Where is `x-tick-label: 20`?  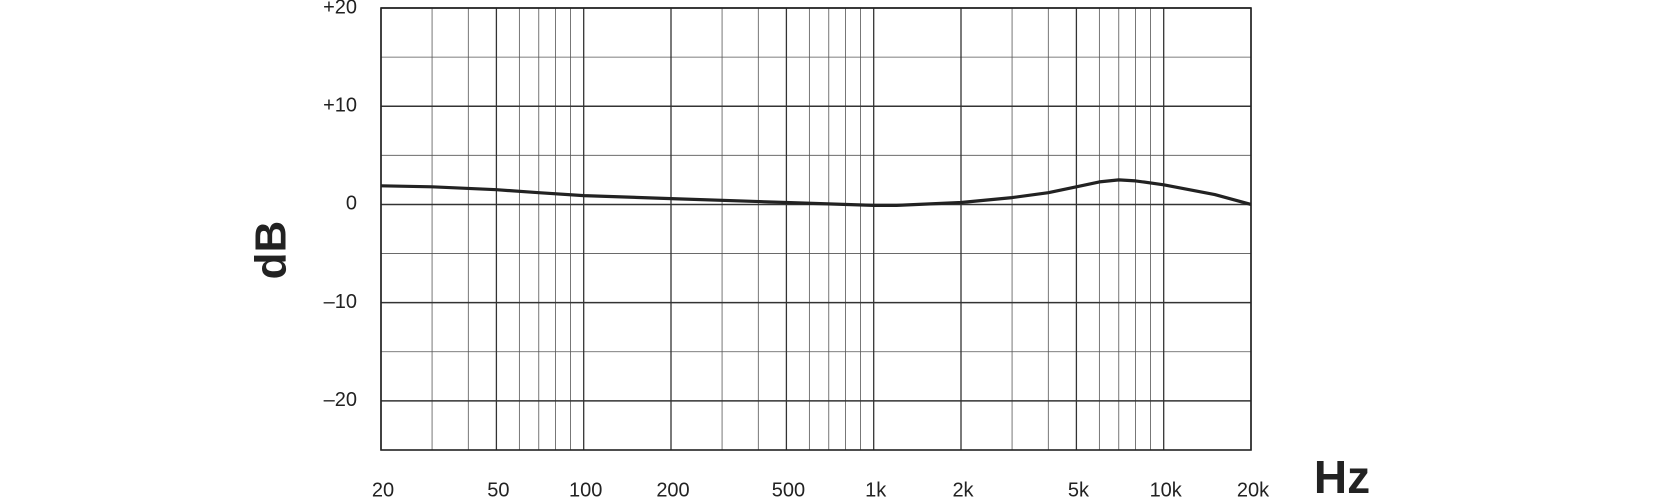
x-tick-label: 20 is located at coordinates (383, 489).